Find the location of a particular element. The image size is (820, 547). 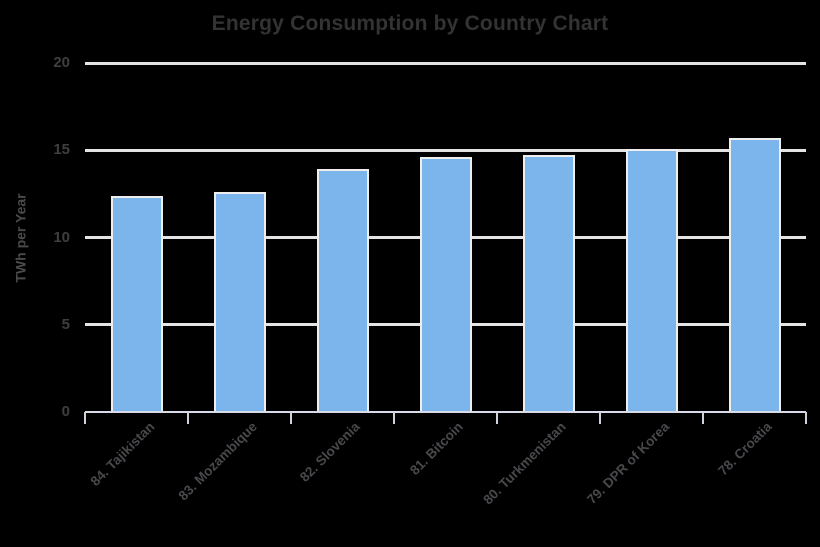

y-tick-label: 0 is located at coordinates (65, 411).